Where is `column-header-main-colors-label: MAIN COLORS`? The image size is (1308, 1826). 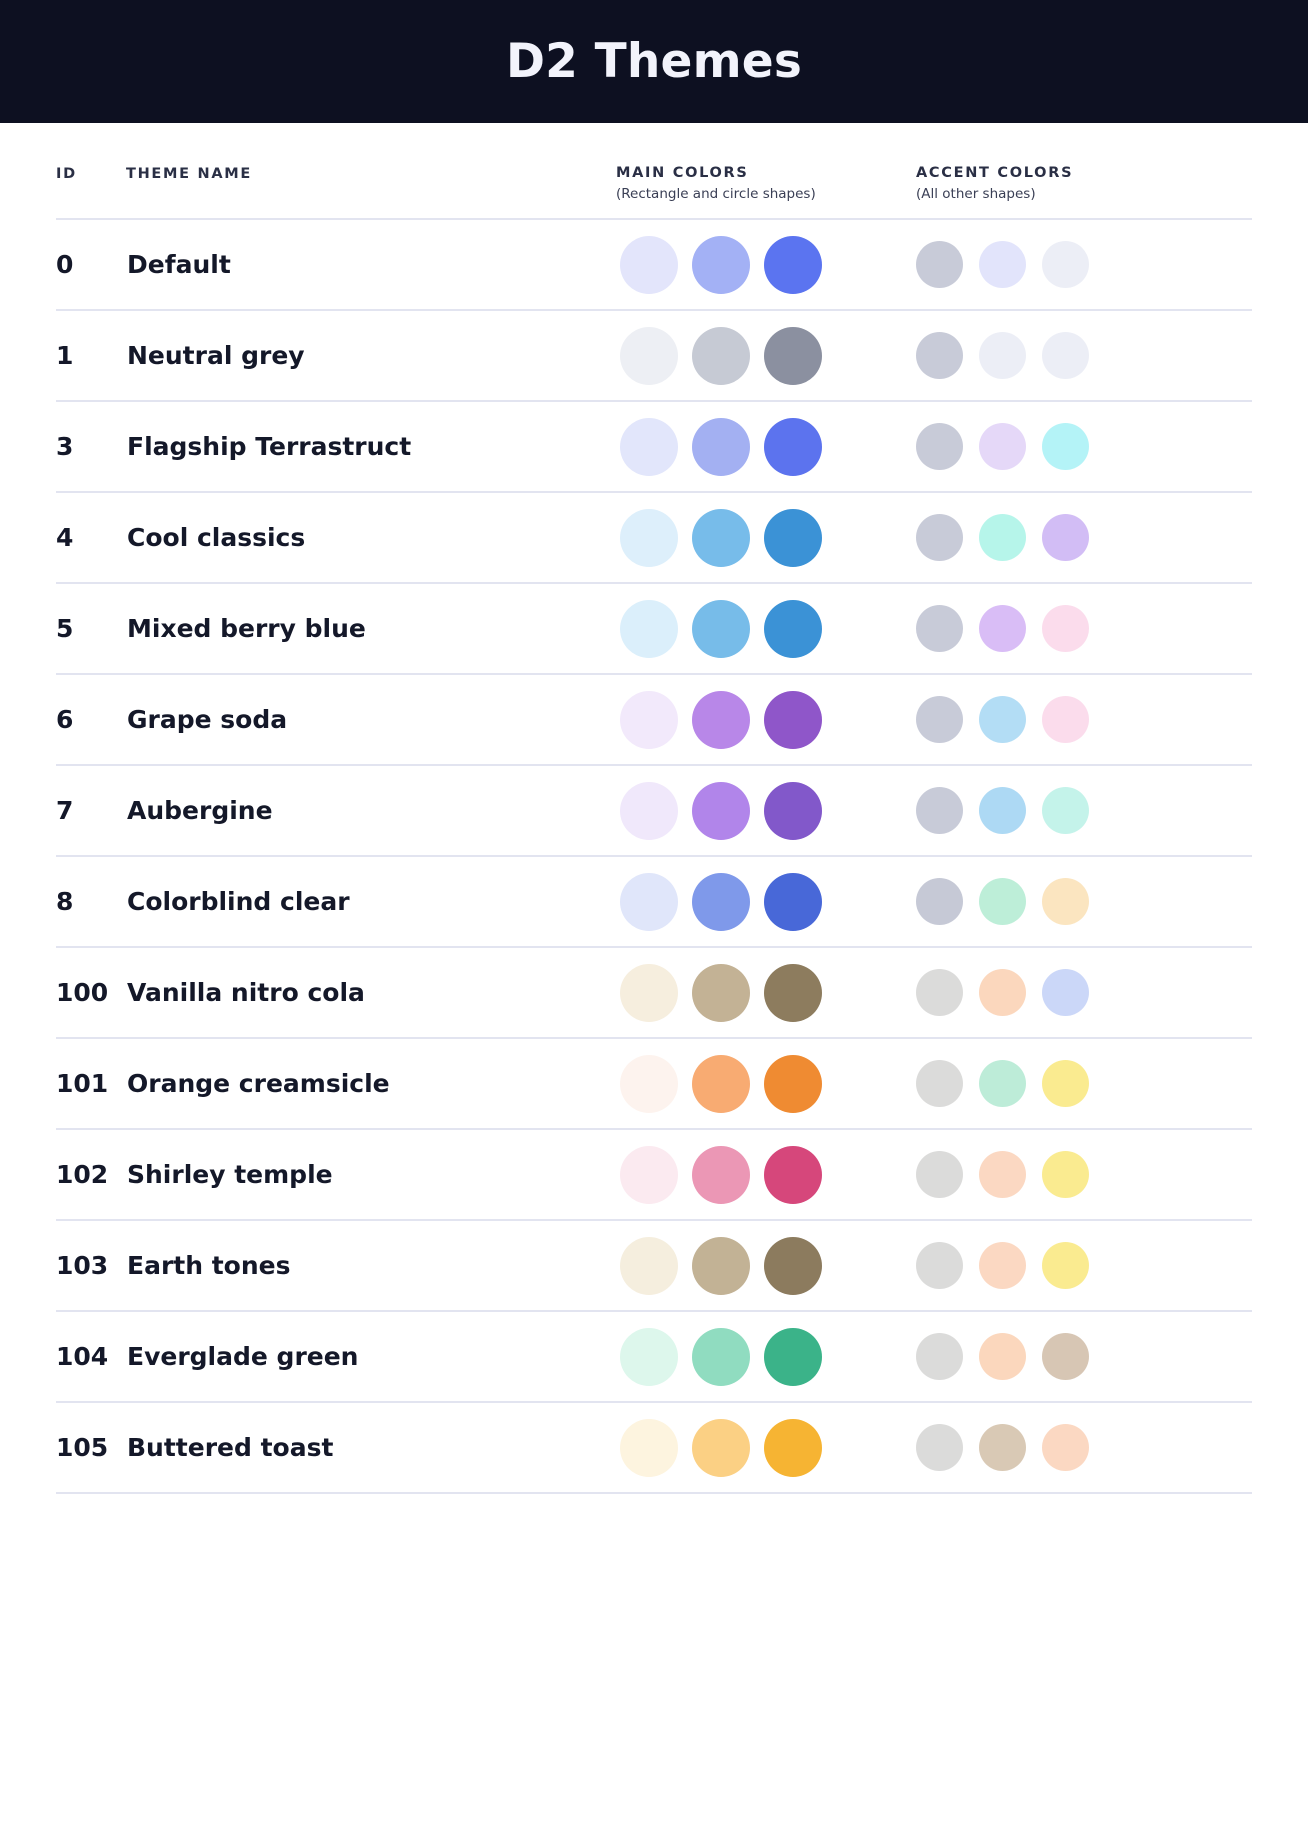
column-header-main-colors-label: MAIN COLORS is located at coordinates (682, 173).